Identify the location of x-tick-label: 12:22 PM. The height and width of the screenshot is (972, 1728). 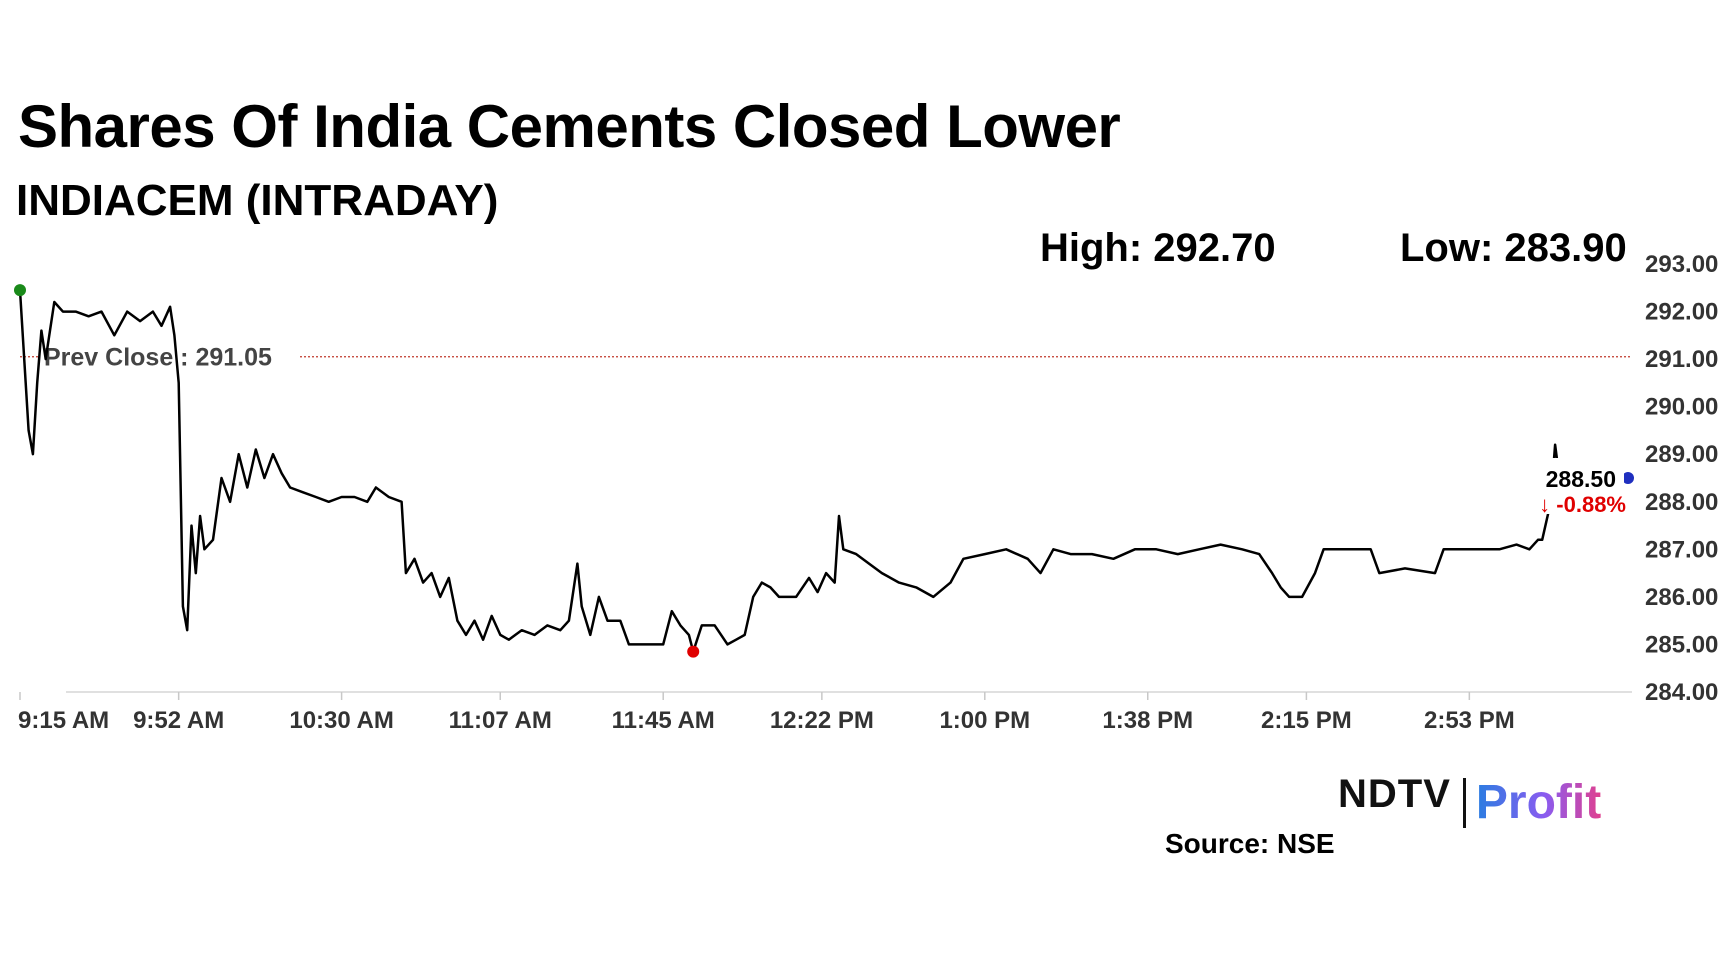
(822, 720).